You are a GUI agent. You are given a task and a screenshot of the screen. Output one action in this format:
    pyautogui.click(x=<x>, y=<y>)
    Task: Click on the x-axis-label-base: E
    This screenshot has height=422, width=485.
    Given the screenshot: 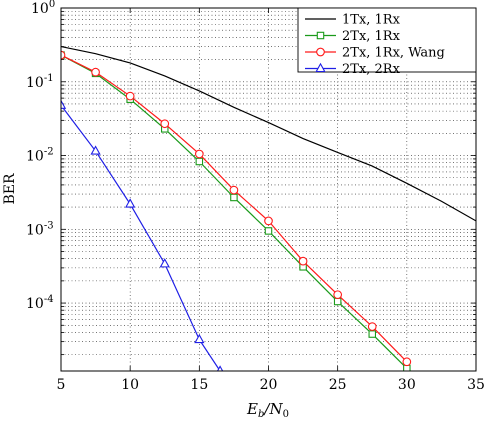 What is the action you would take?
    pyautogui.click(x=252, y=409)
    